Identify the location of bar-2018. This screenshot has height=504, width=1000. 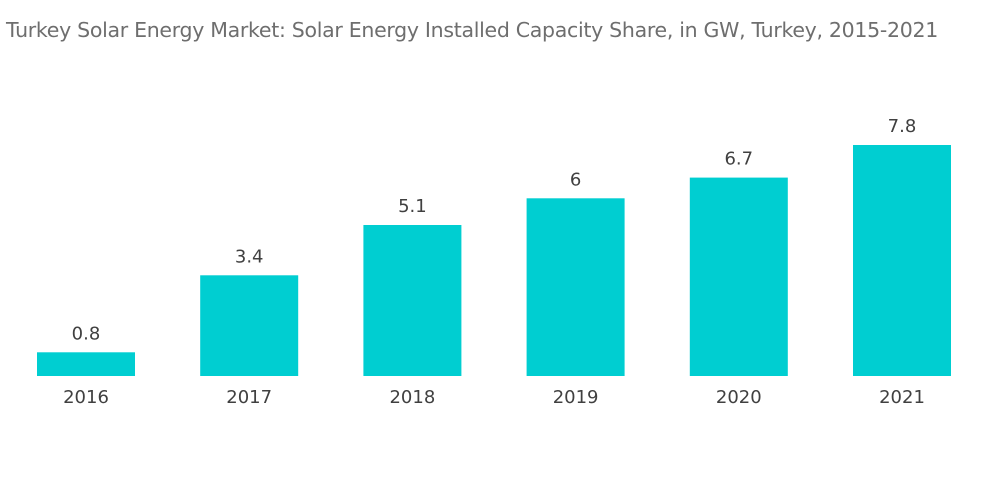
(412, 300).